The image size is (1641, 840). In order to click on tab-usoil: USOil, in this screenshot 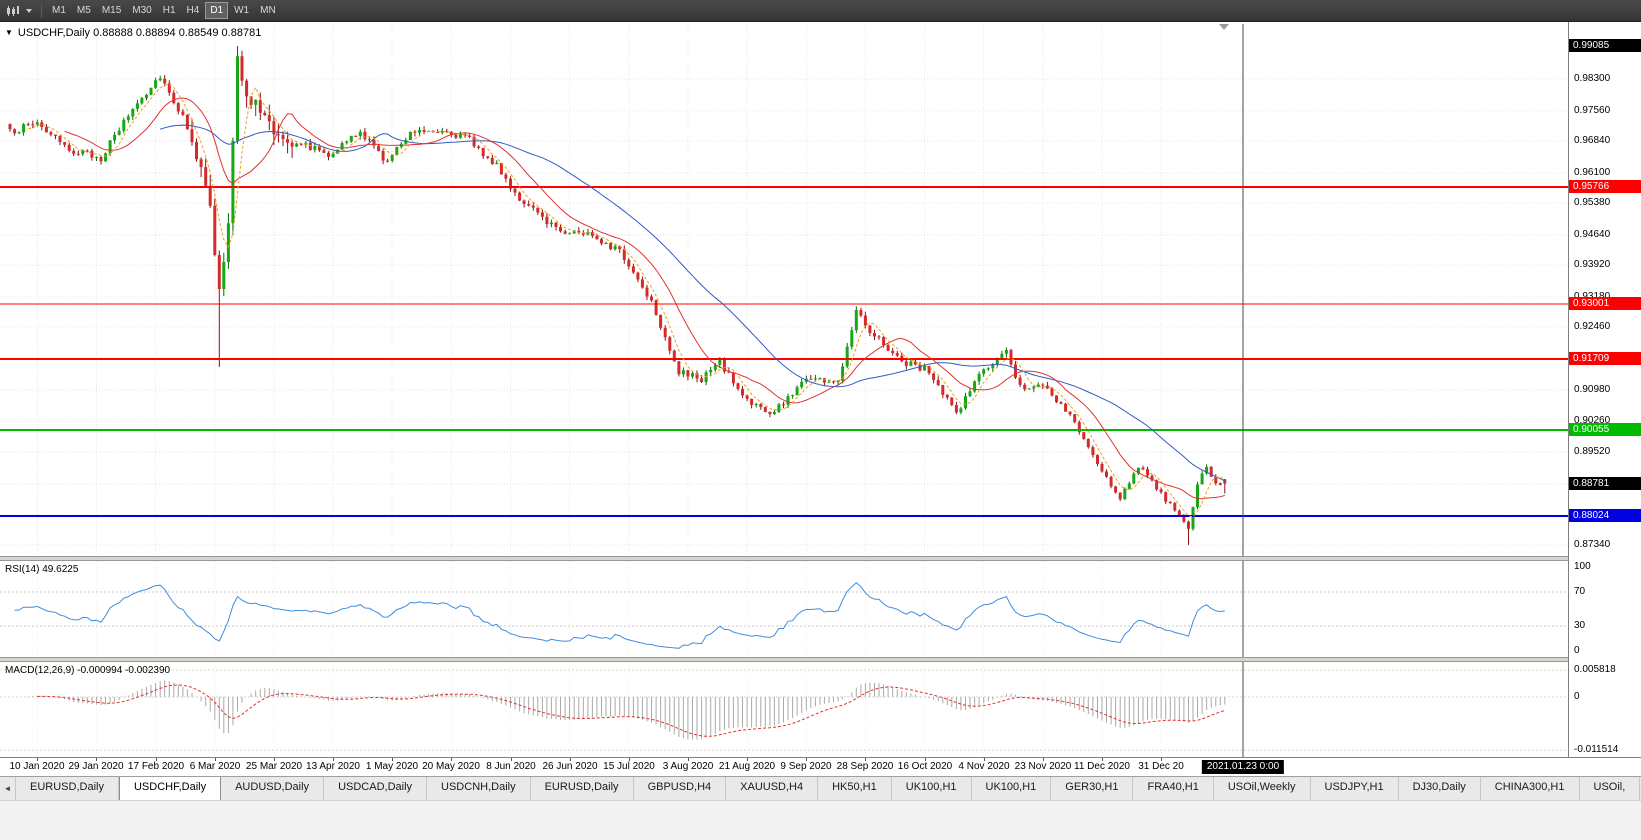, I will do `click(1610, 788)`.